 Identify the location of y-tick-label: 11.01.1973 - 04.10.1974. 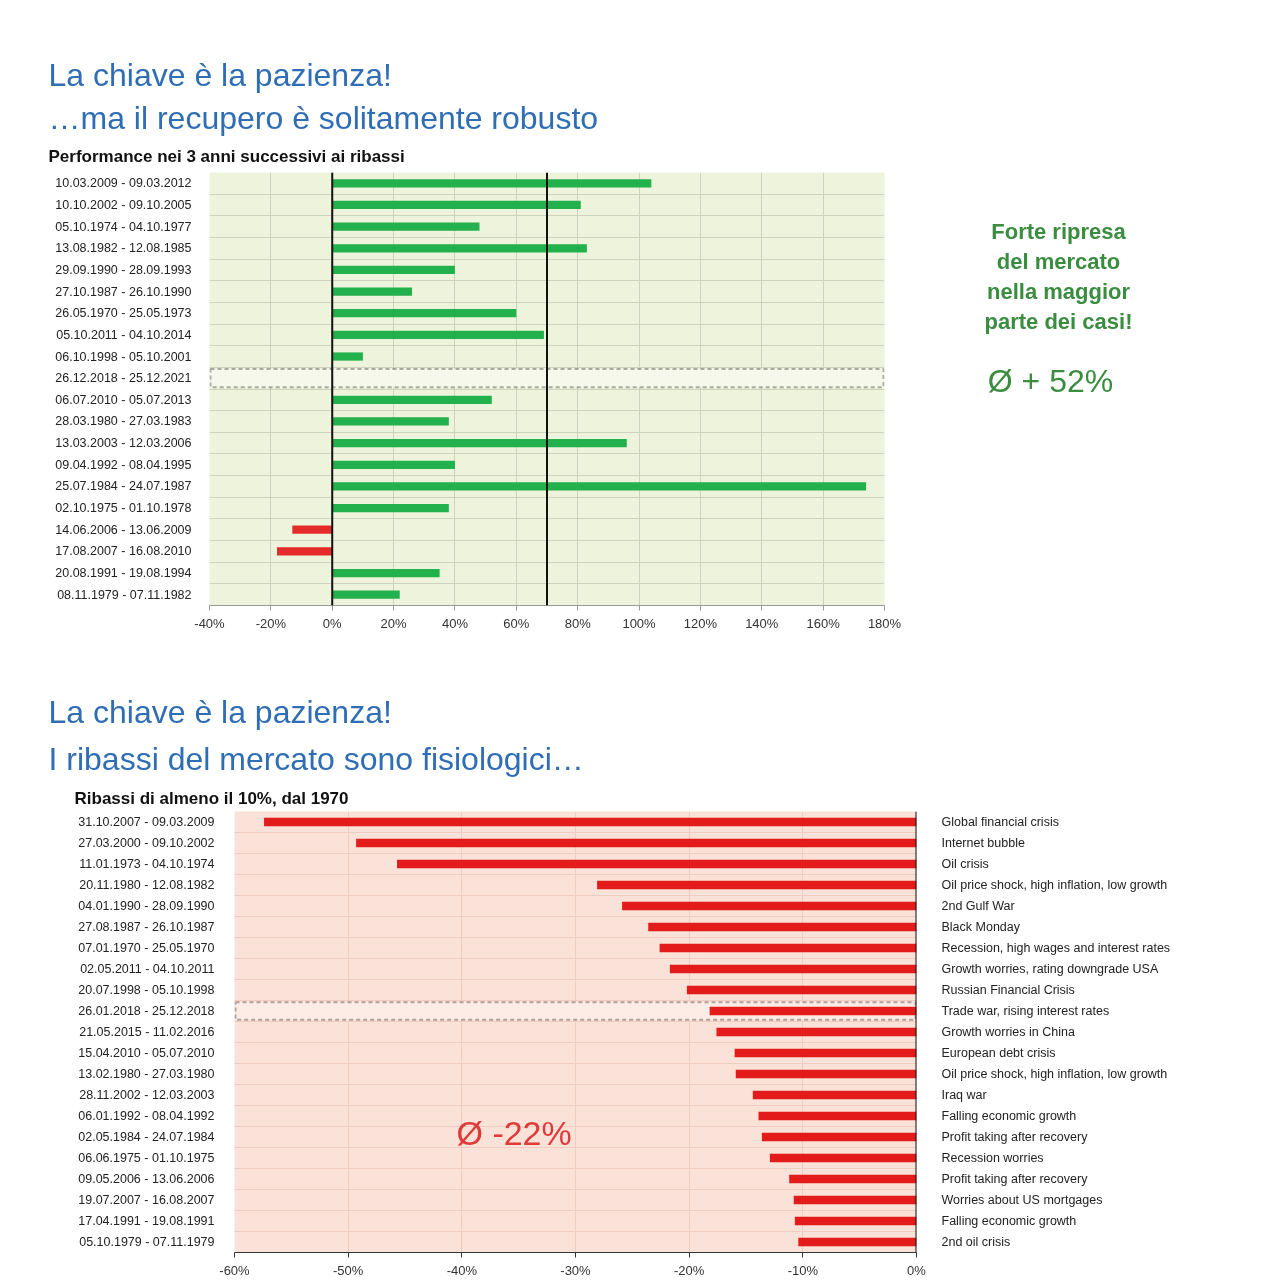
(147, 864).